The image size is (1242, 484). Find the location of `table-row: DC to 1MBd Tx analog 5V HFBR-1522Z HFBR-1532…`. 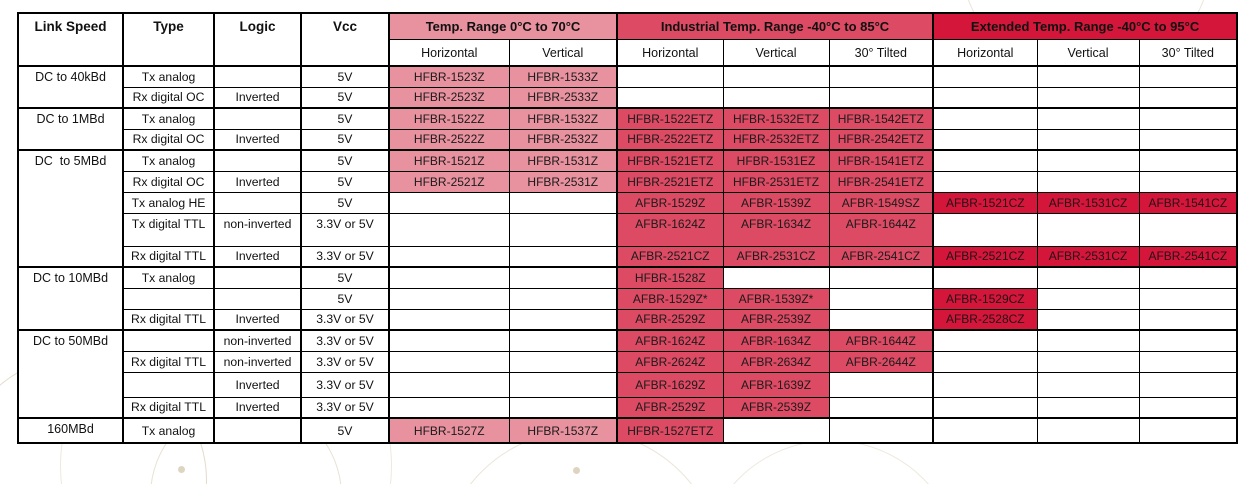

table-row: DC to 1MBd Tx analog 5V HFBR-1522Z HFBR-1532… is located at coordinates (627, 129).